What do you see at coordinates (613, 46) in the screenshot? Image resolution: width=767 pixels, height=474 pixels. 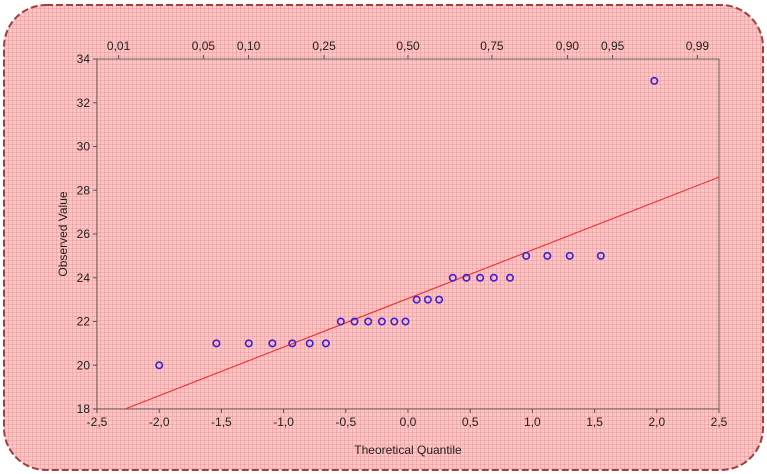 I see `top-tick-label: 0,95` at bounding box center [613, 46].